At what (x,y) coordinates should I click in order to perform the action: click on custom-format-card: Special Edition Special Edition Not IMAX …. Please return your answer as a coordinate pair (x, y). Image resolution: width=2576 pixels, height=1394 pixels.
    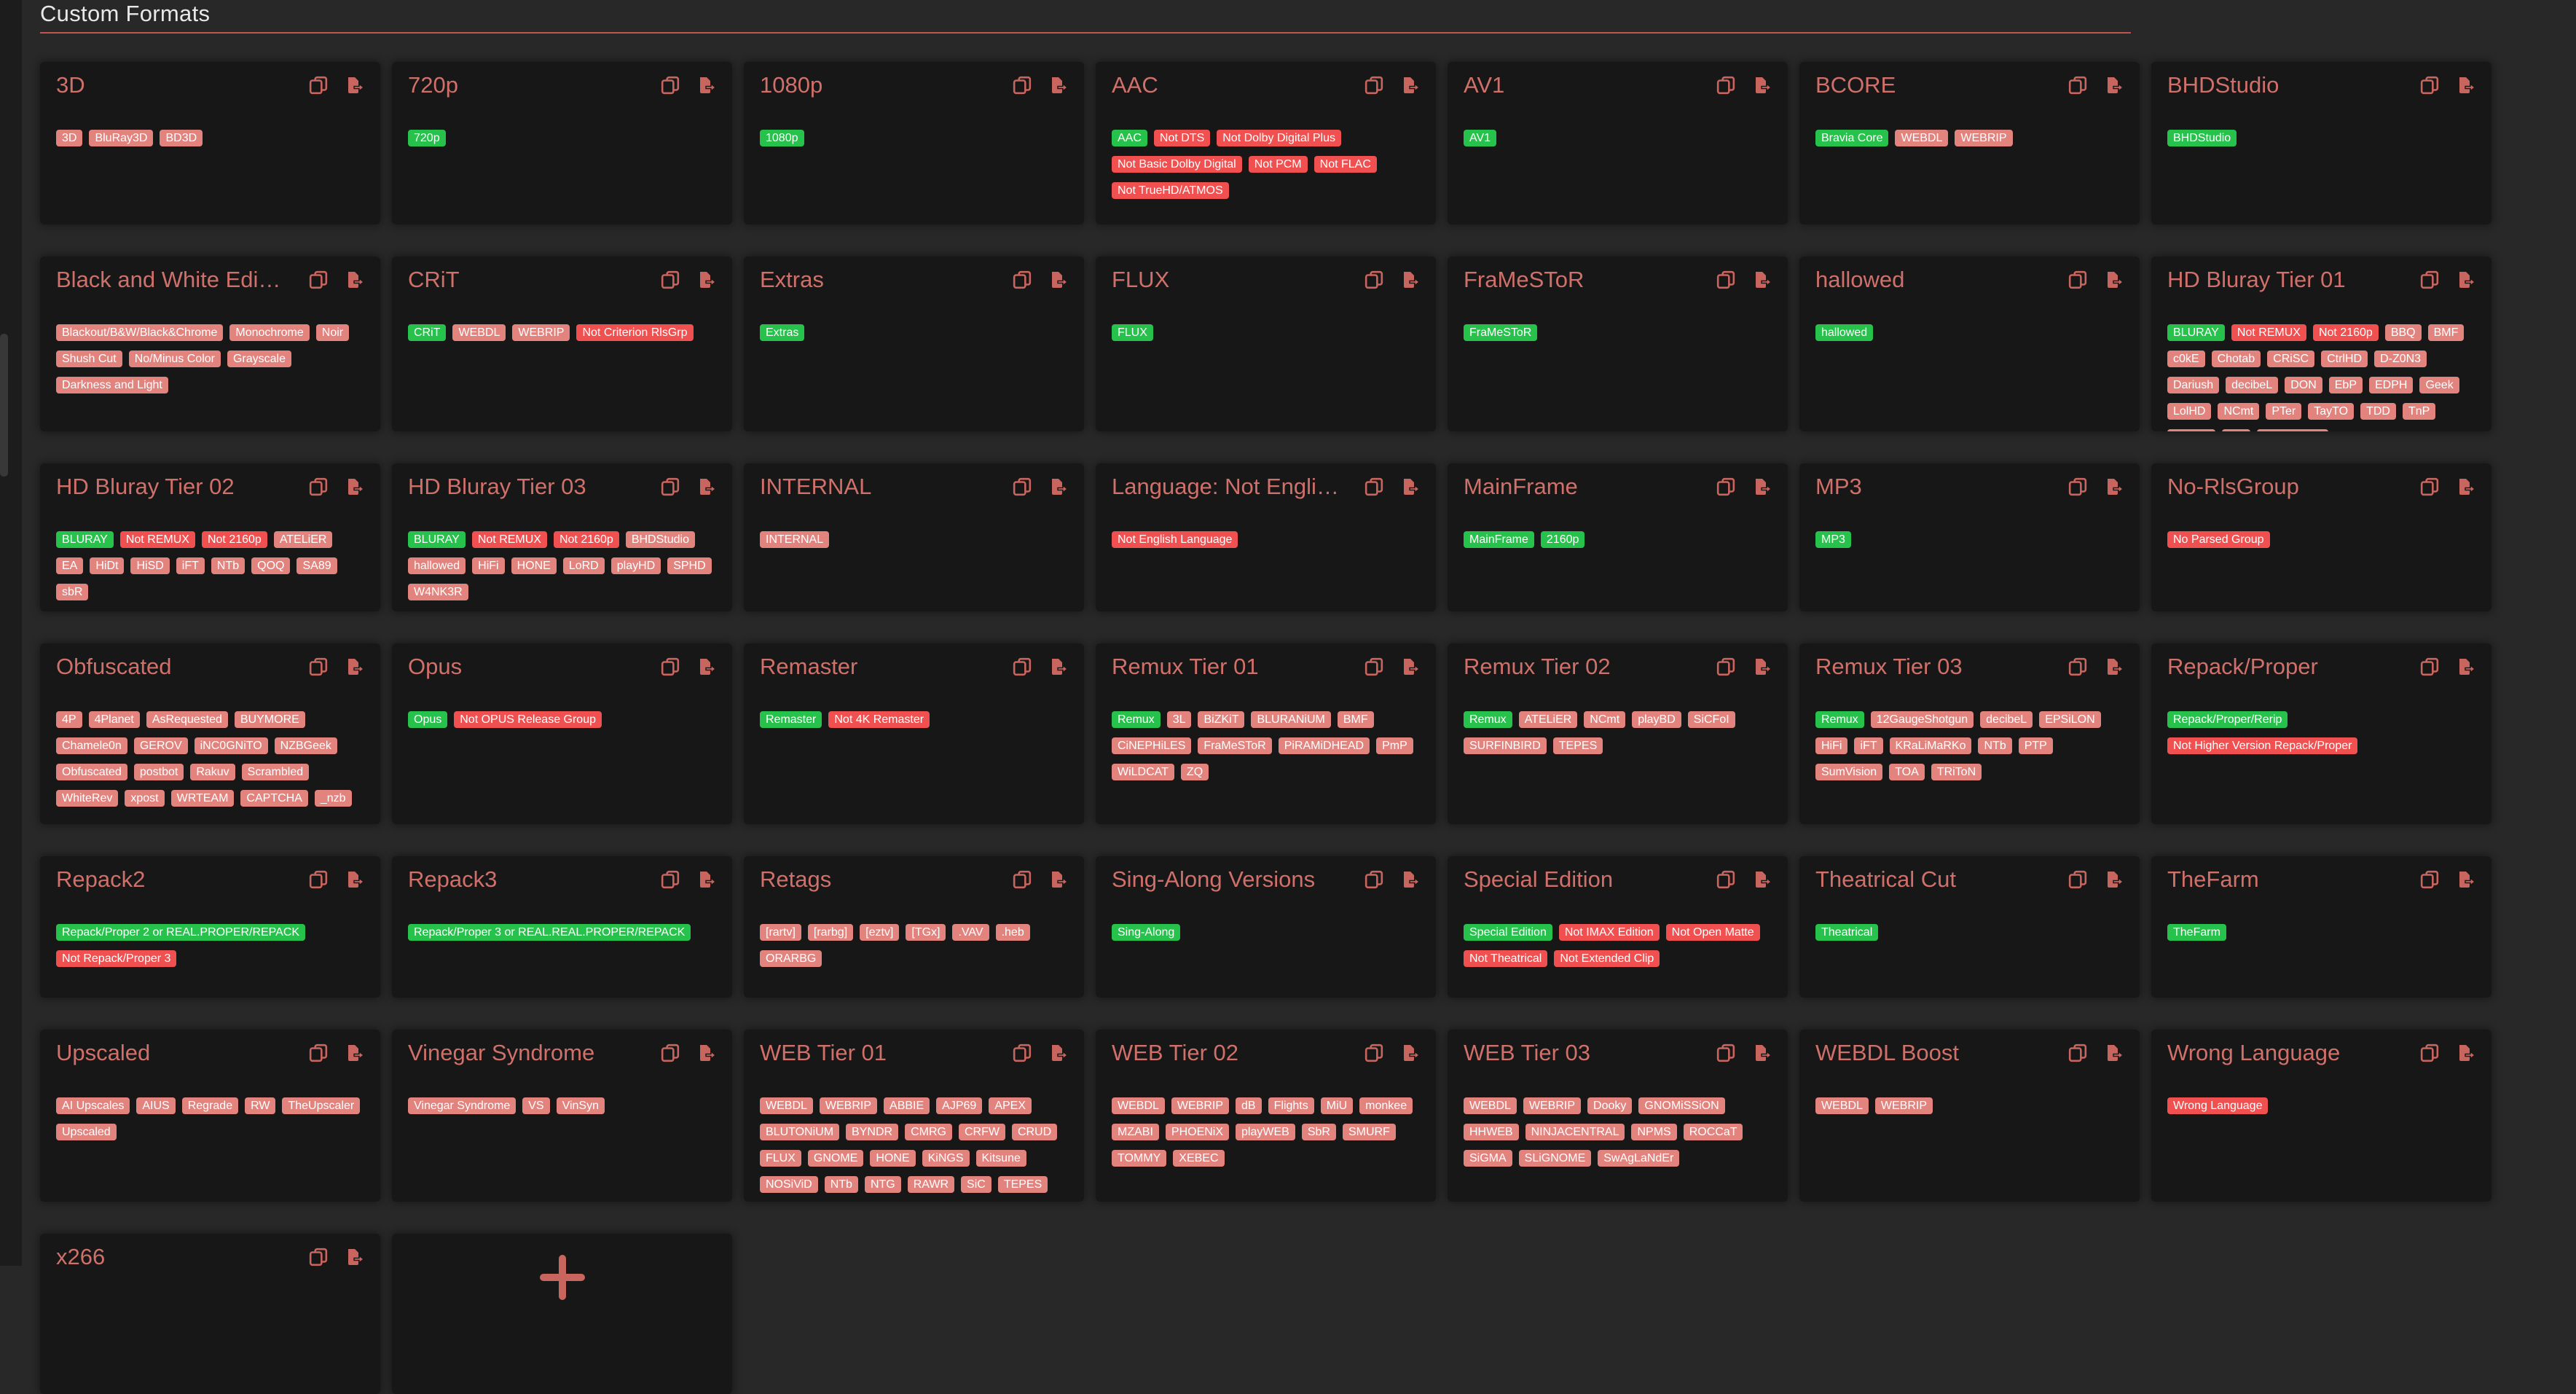
    Looking at the image, I should click on (1618, 927).